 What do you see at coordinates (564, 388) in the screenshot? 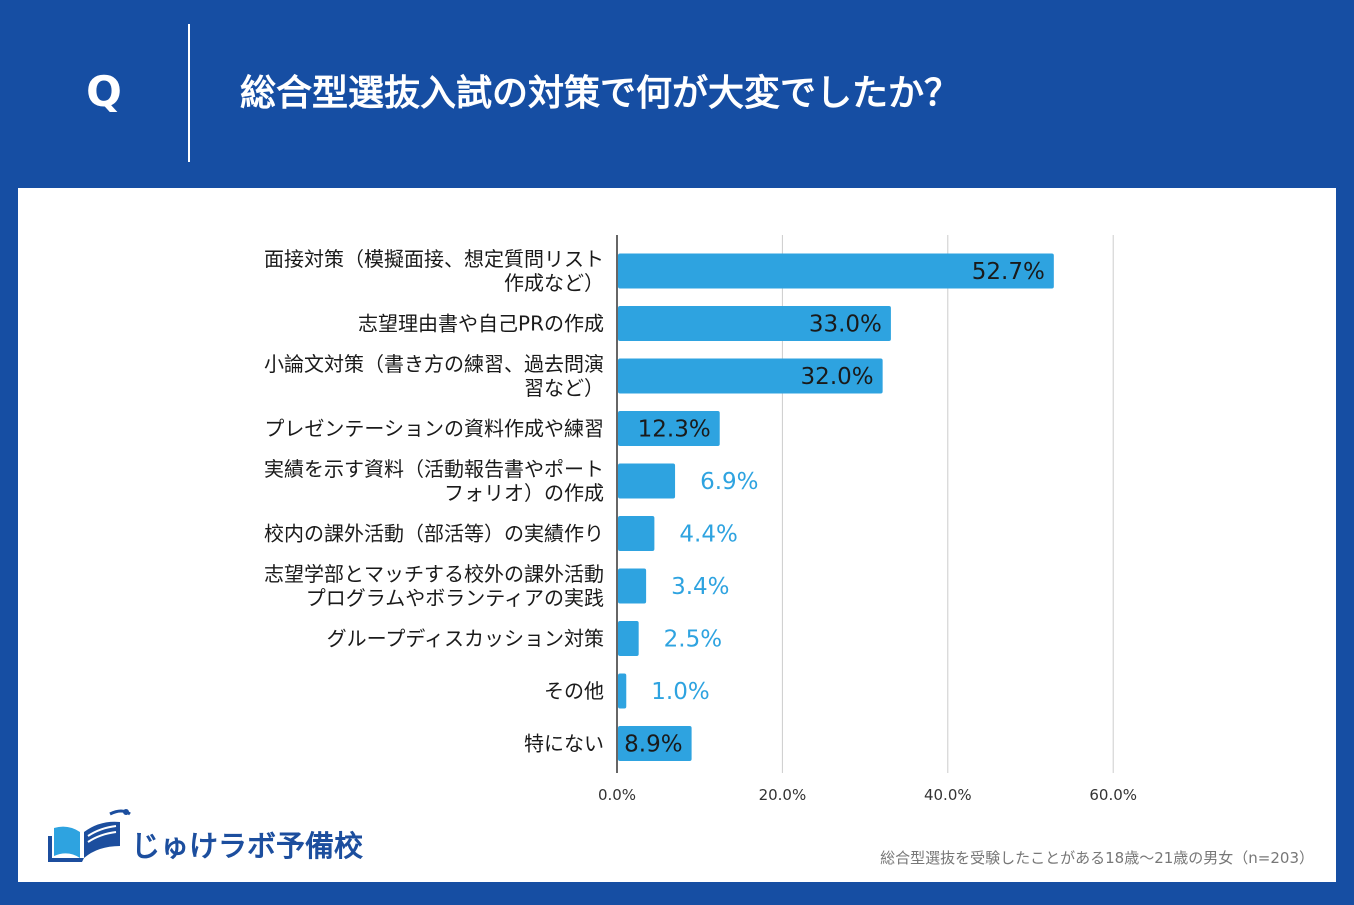
I see `category-label: 習など）` at bounding box center [564, 388].